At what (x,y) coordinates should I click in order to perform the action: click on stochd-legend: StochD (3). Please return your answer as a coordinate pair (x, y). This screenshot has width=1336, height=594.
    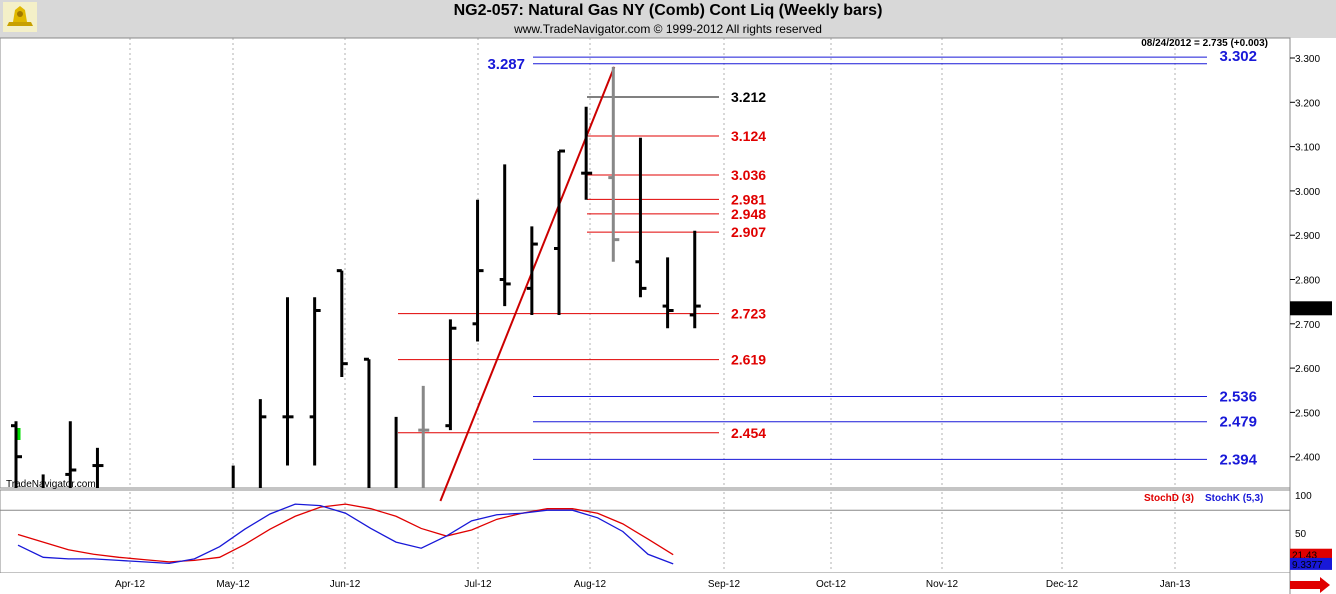
    Looking at the image, I should click on (1169, 498).